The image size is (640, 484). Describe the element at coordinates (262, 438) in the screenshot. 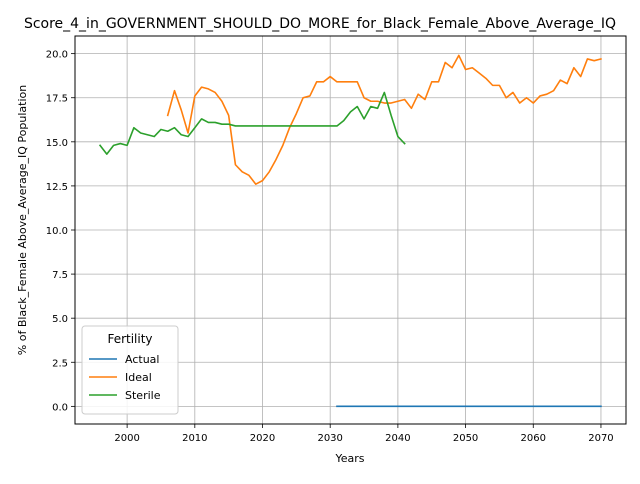

I see `x-tick-label: 2020` at that location.